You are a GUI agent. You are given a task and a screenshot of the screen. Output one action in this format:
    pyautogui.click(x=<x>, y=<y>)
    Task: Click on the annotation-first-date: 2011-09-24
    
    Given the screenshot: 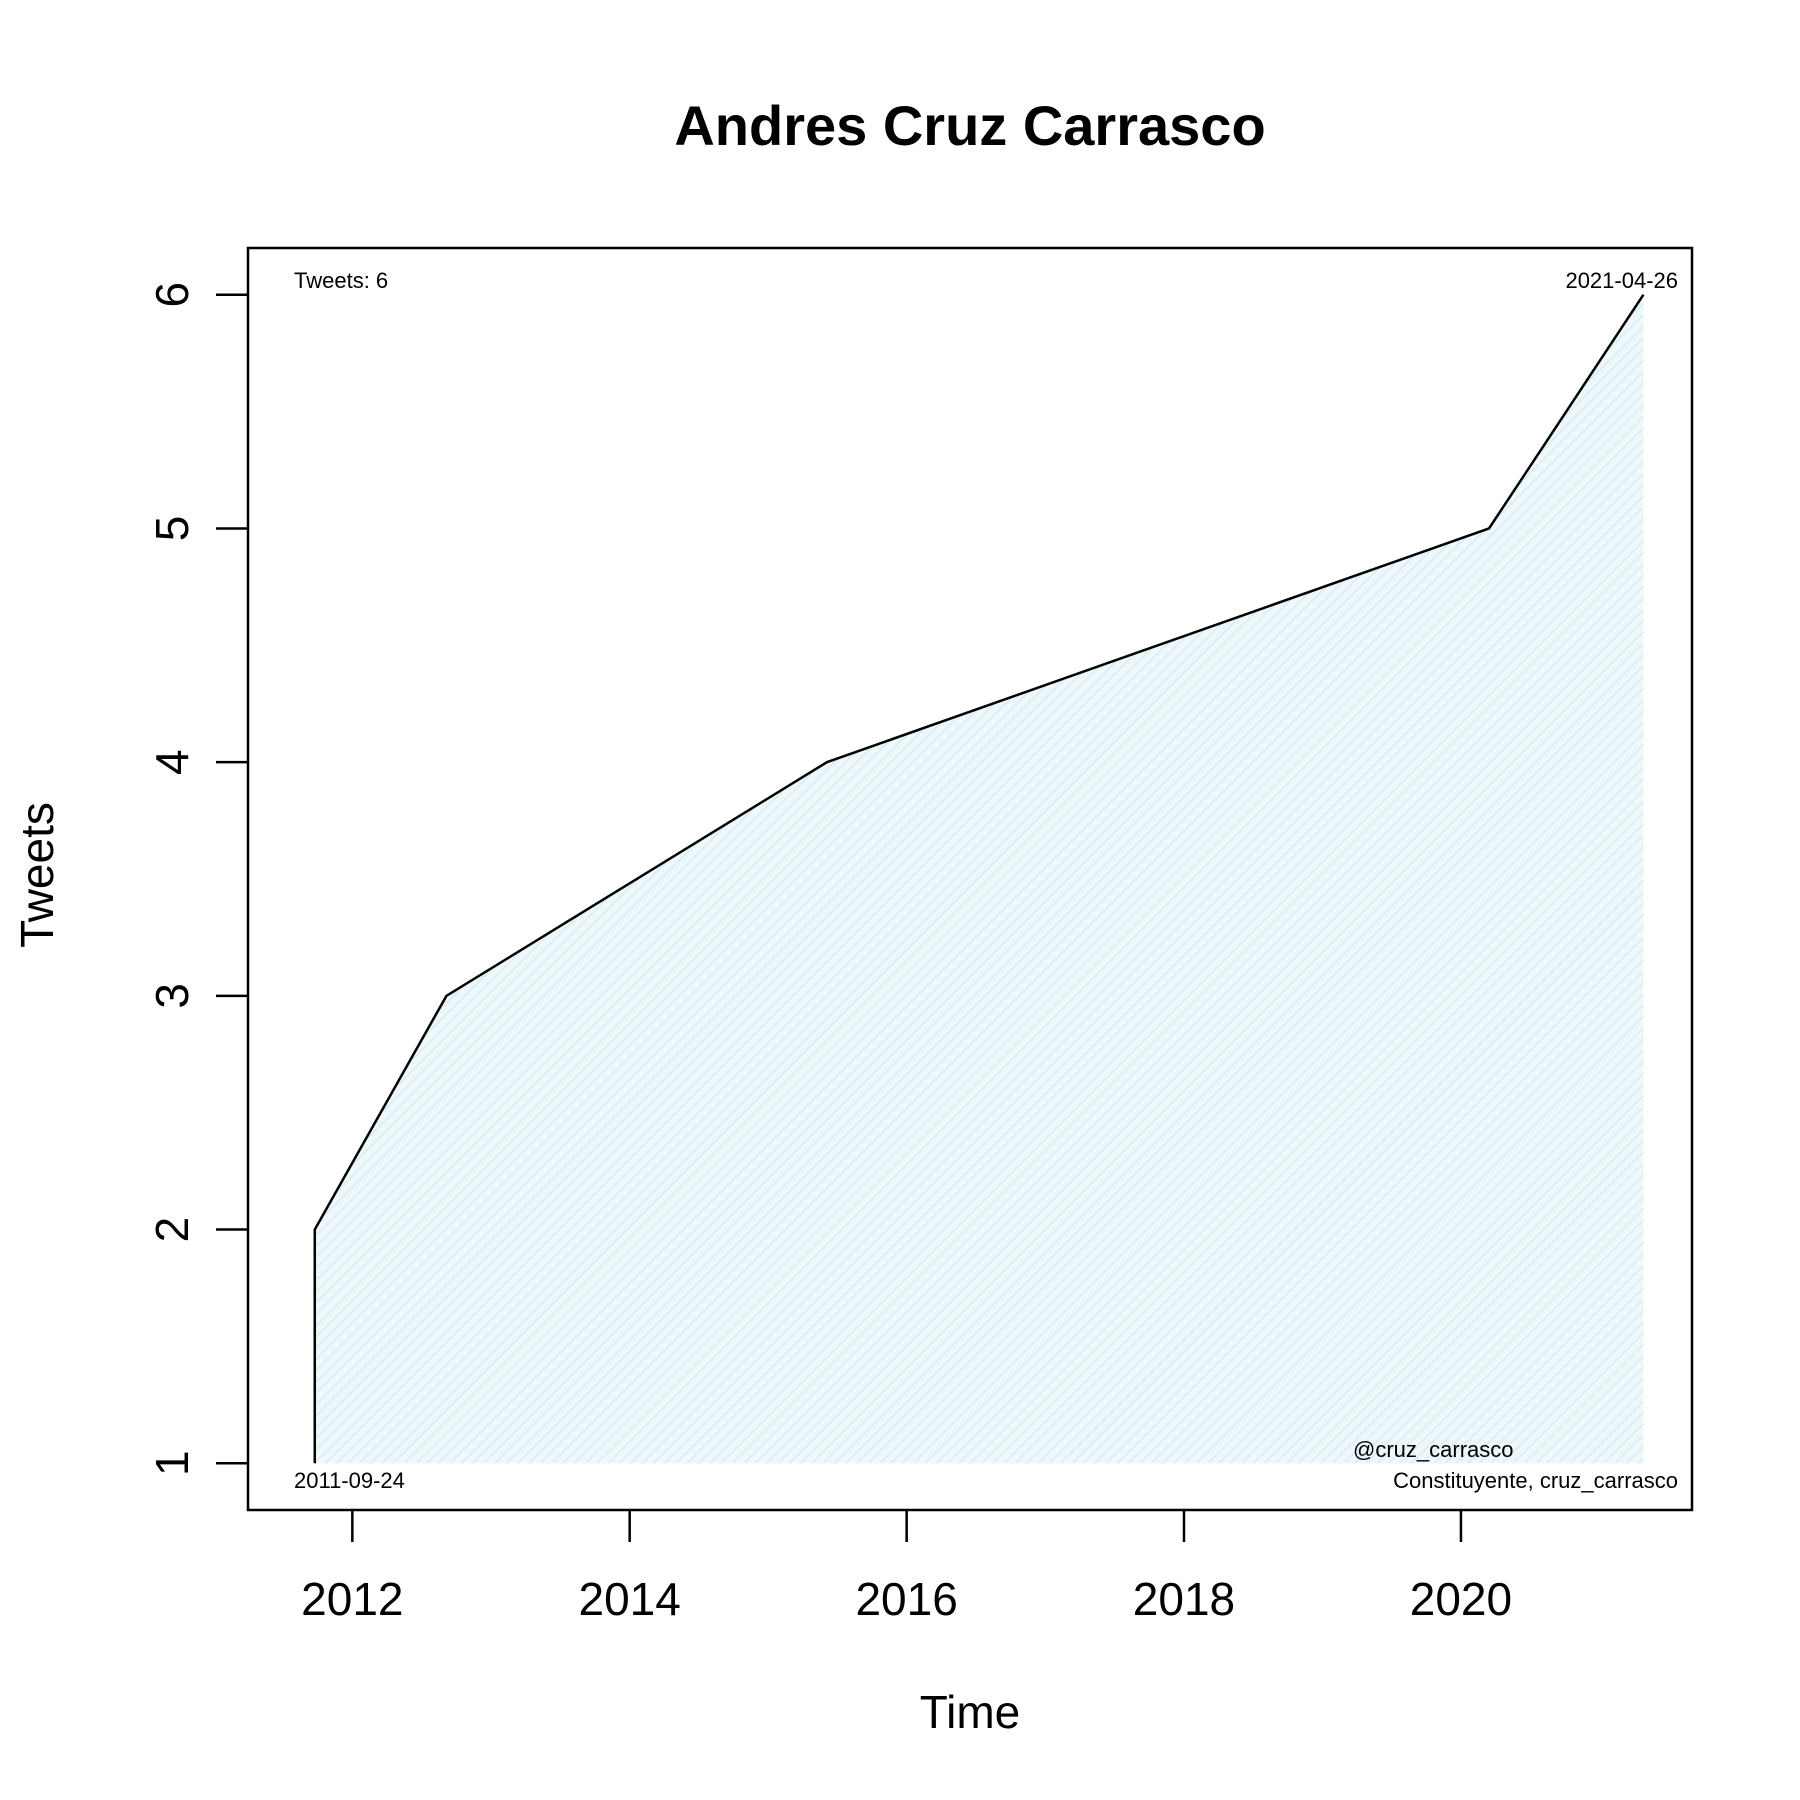 What is the action you would take?
    pyautogui.click(x=349, y=1480)
    